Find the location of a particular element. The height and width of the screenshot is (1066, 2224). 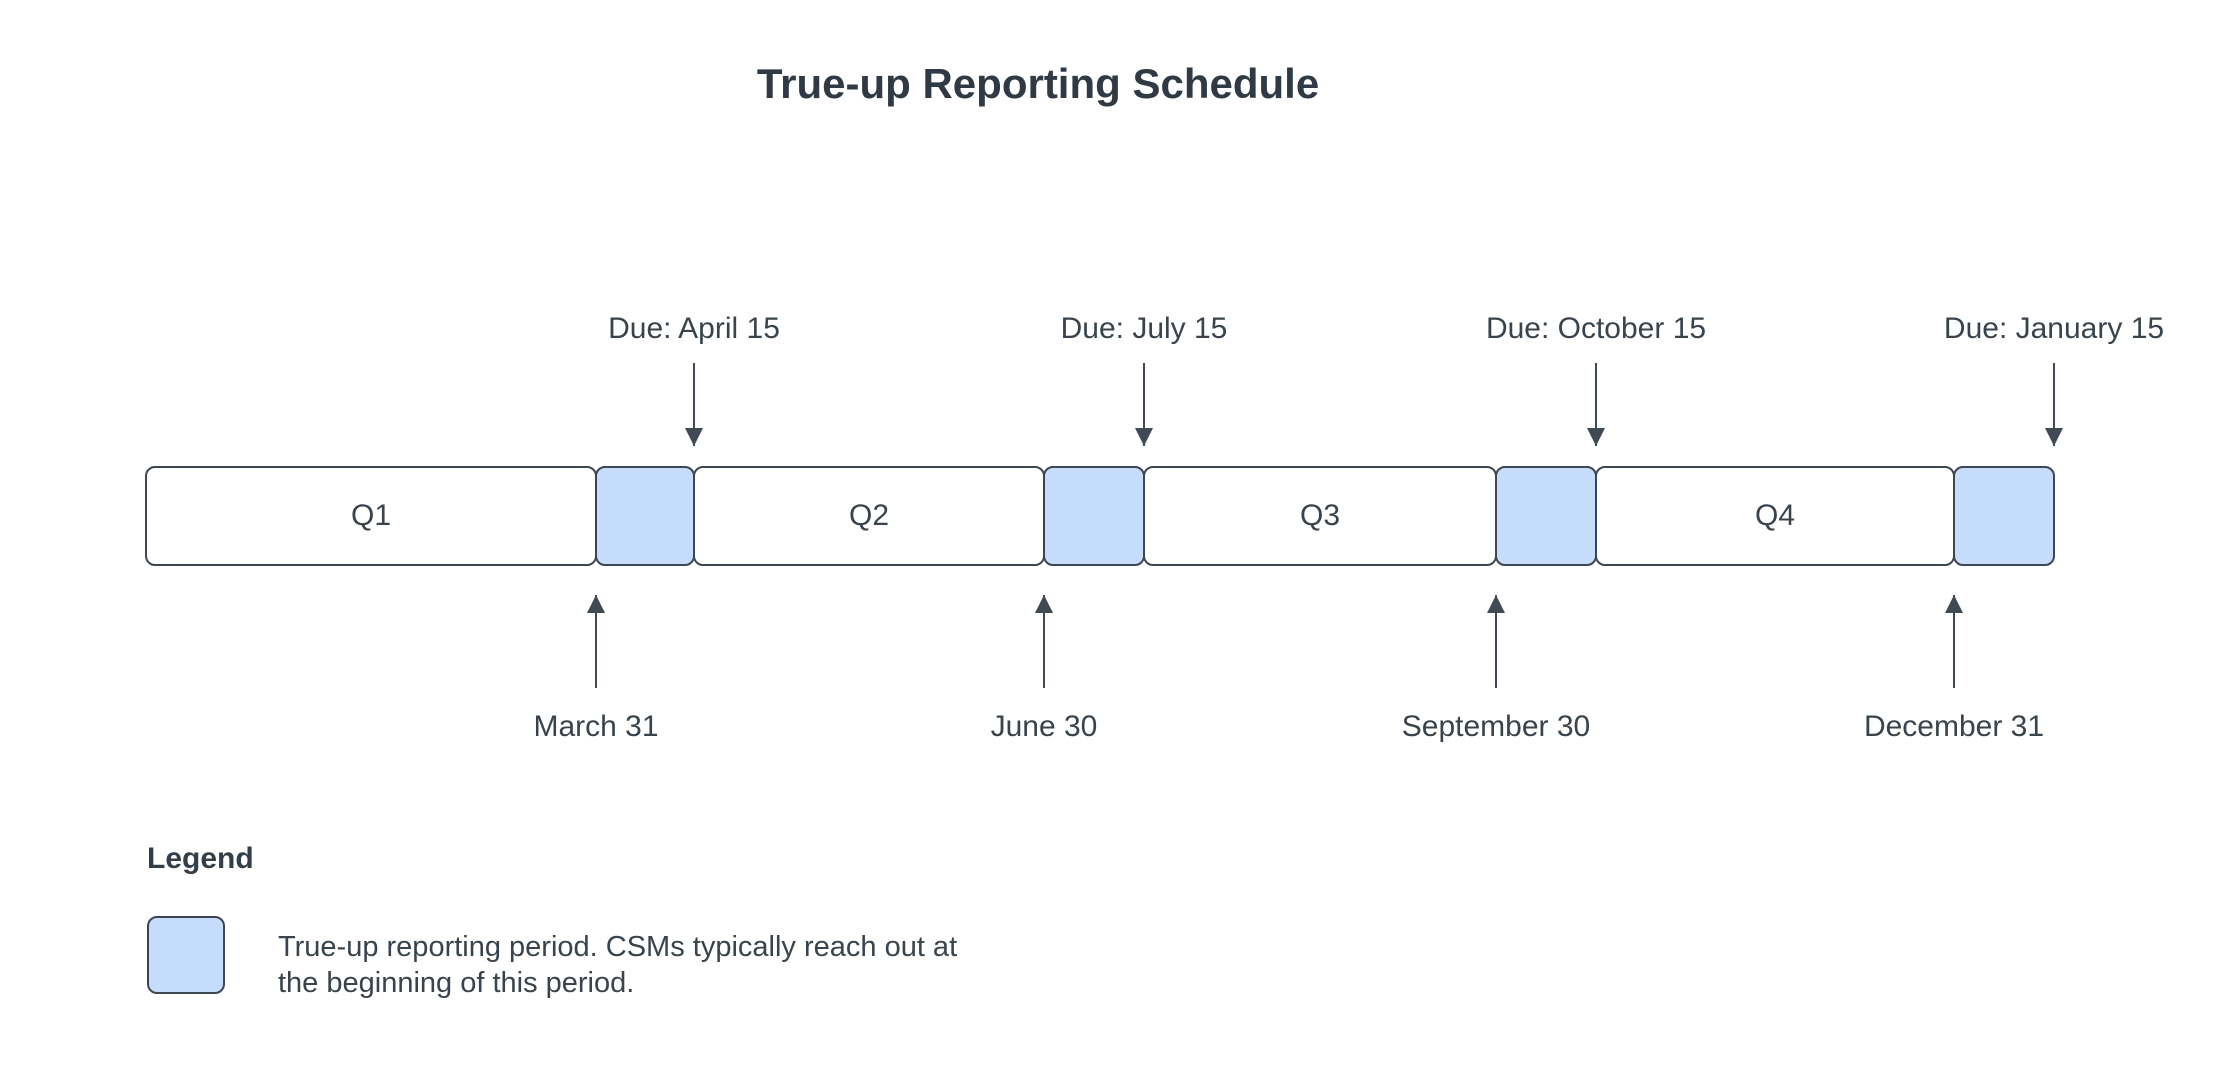

quarter-box-q4: Q4 is located at coordinates (1775, 516).